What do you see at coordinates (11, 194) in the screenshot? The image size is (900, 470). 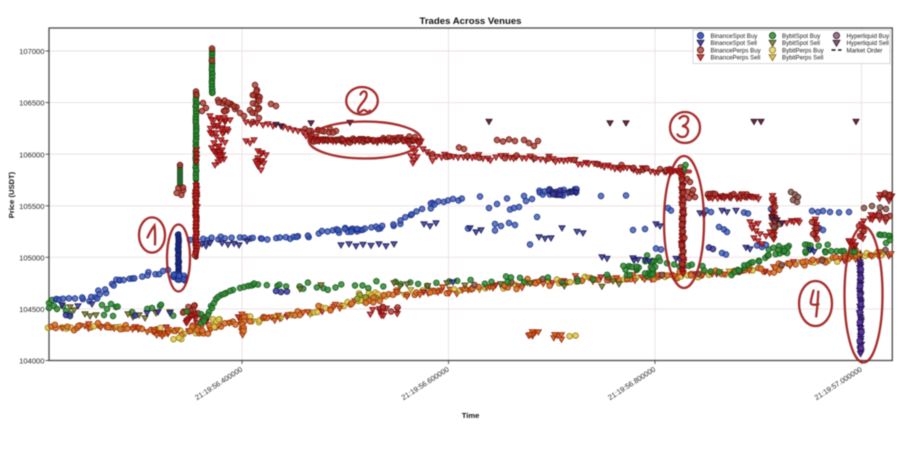 I see `svg-text: Price (USDT)` at bounding box center [11, 194].